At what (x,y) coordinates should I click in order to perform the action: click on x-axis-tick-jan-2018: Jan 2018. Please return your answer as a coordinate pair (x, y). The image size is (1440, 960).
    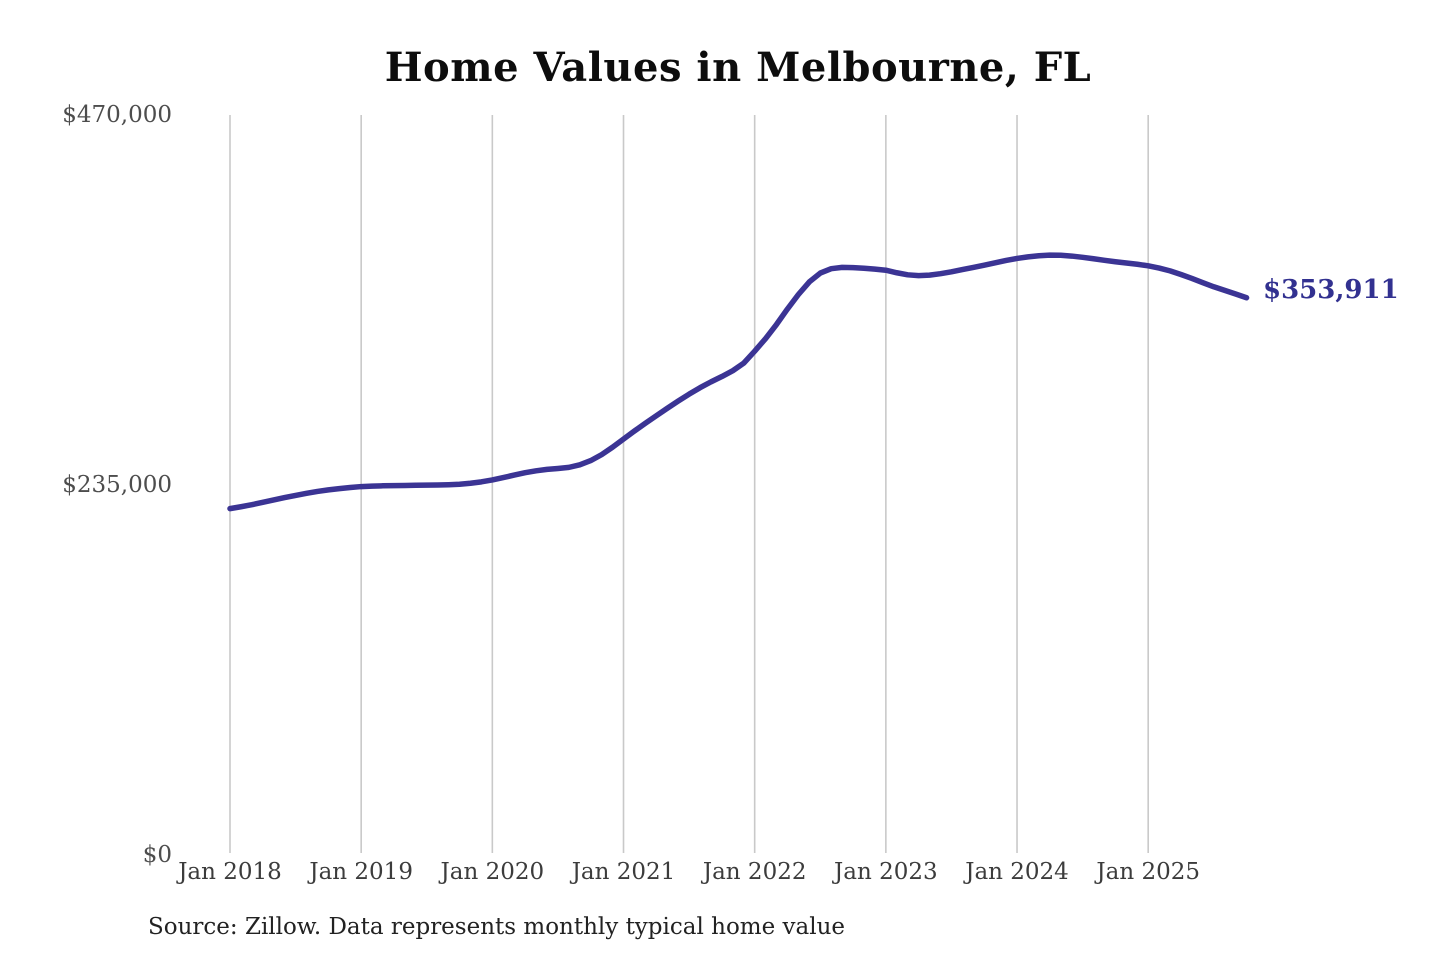
    Looking at the image, I should click on (230, 872).